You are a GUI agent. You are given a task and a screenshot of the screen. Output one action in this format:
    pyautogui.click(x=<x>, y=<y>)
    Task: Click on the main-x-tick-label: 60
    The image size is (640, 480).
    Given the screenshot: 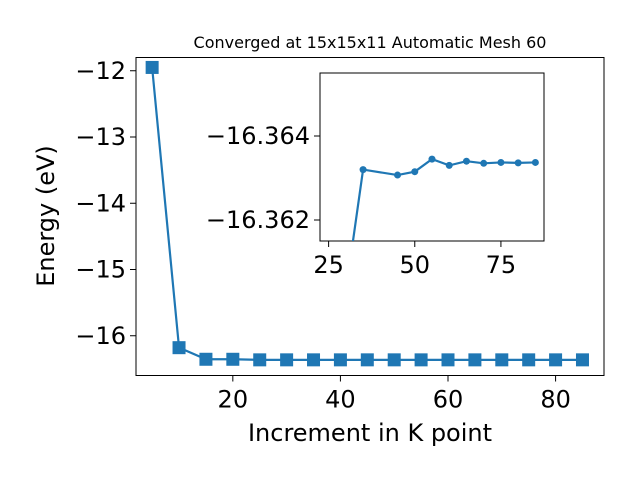 What is the action you would take?
    pyautogui.click(x=448, y=400)
    